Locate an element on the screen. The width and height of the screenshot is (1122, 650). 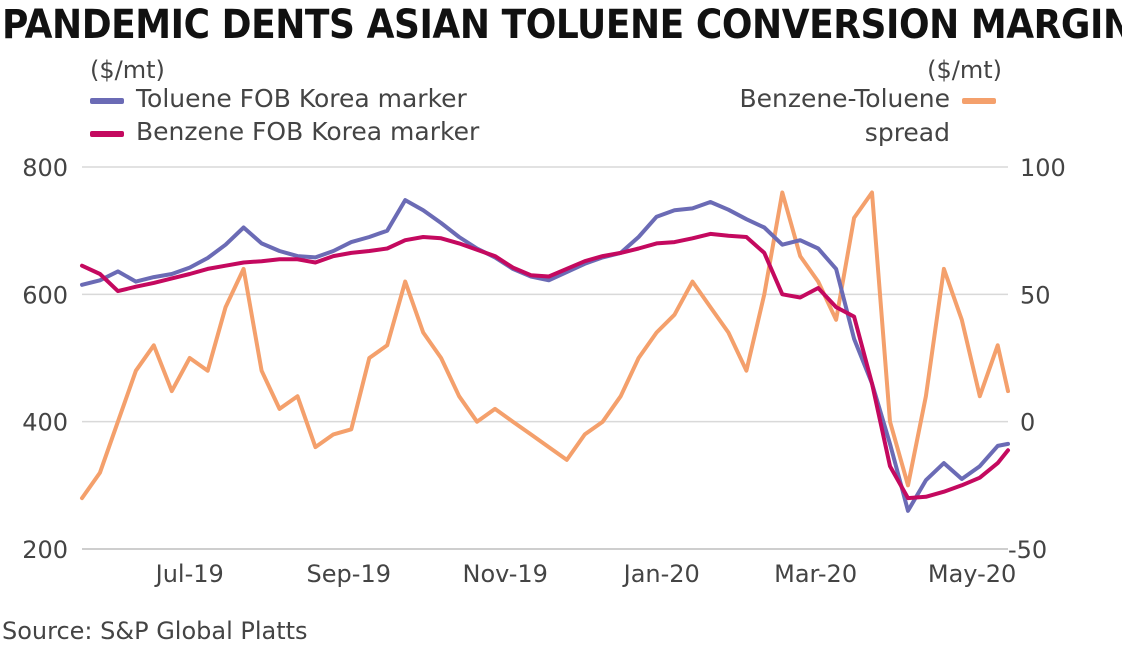
legend-swatch-benzene is located at coordinates (107, 134).